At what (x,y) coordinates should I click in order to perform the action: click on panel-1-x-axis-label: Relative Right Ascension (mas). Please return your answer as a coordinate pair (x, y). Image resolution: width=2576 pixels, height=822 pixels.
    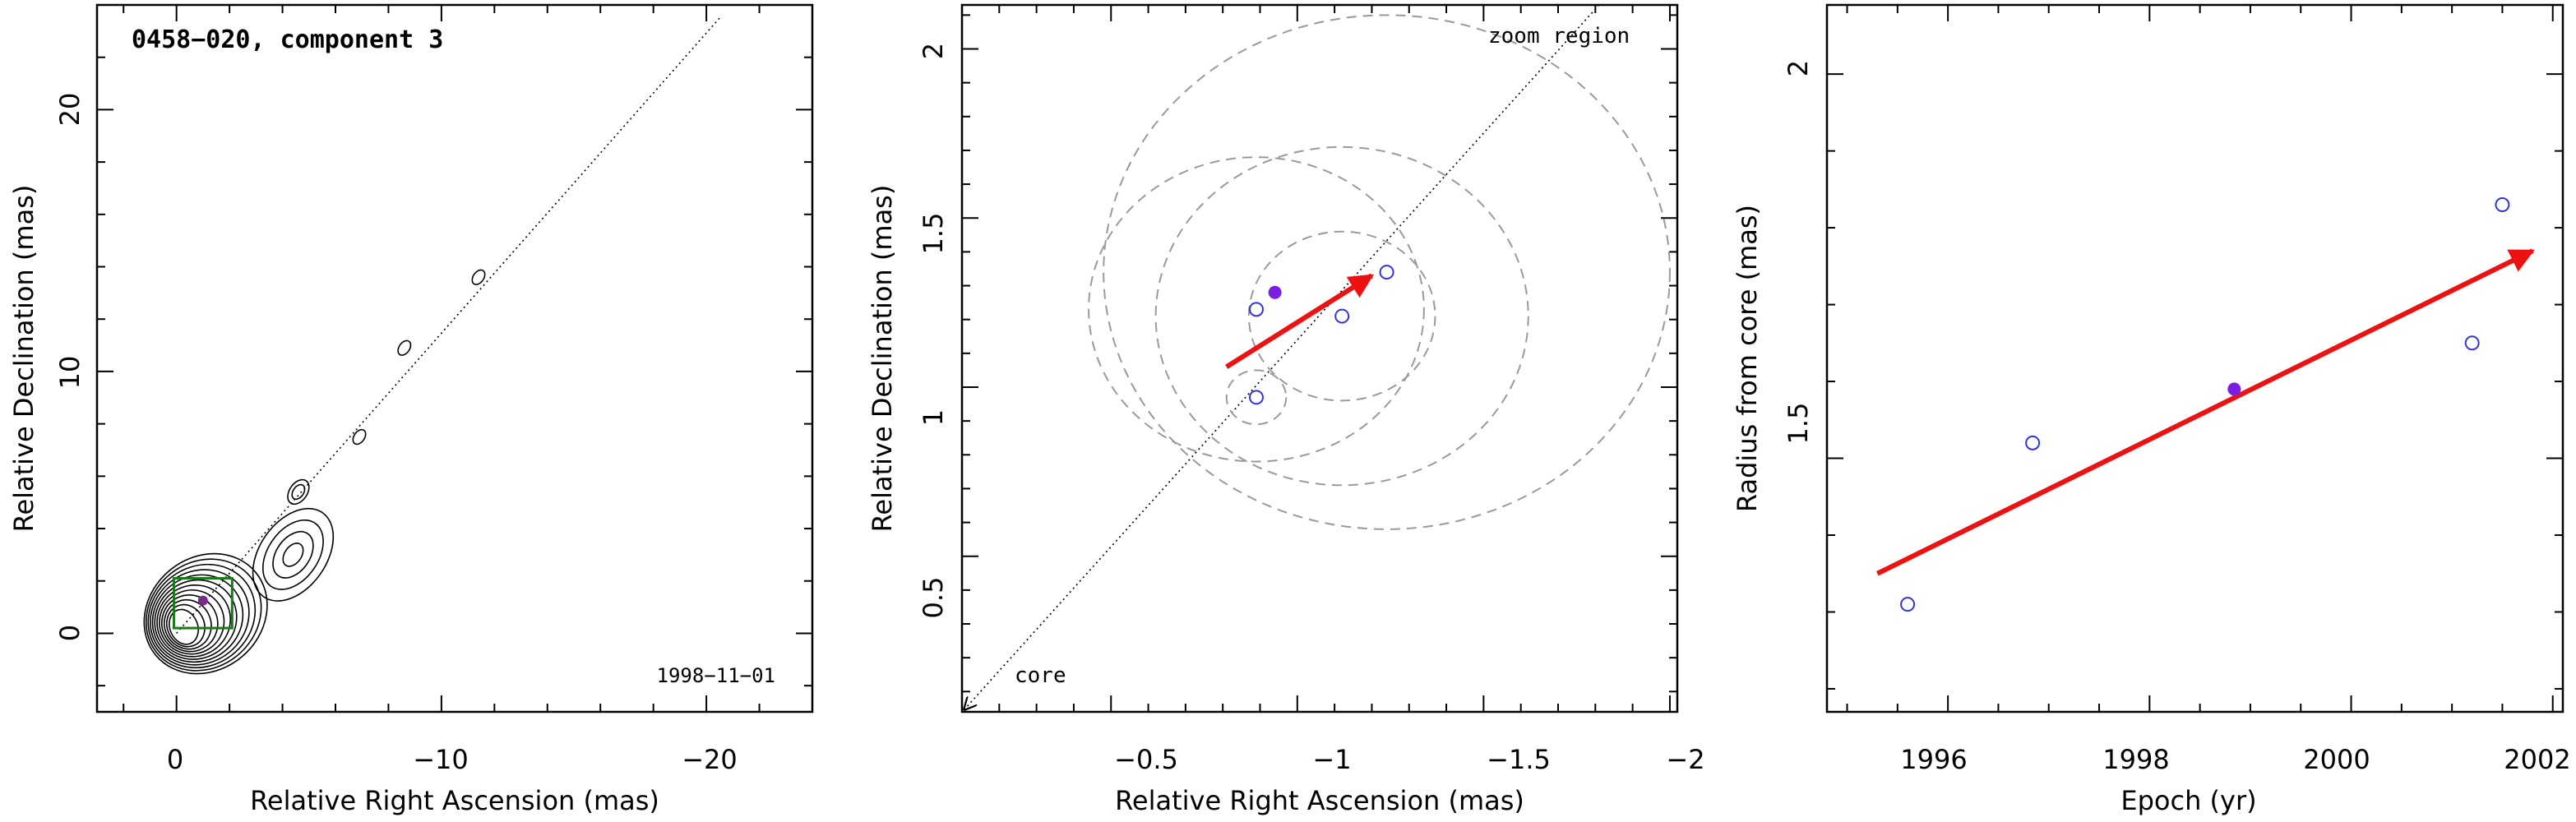
    Looking at the image, I should click on (454, 800).